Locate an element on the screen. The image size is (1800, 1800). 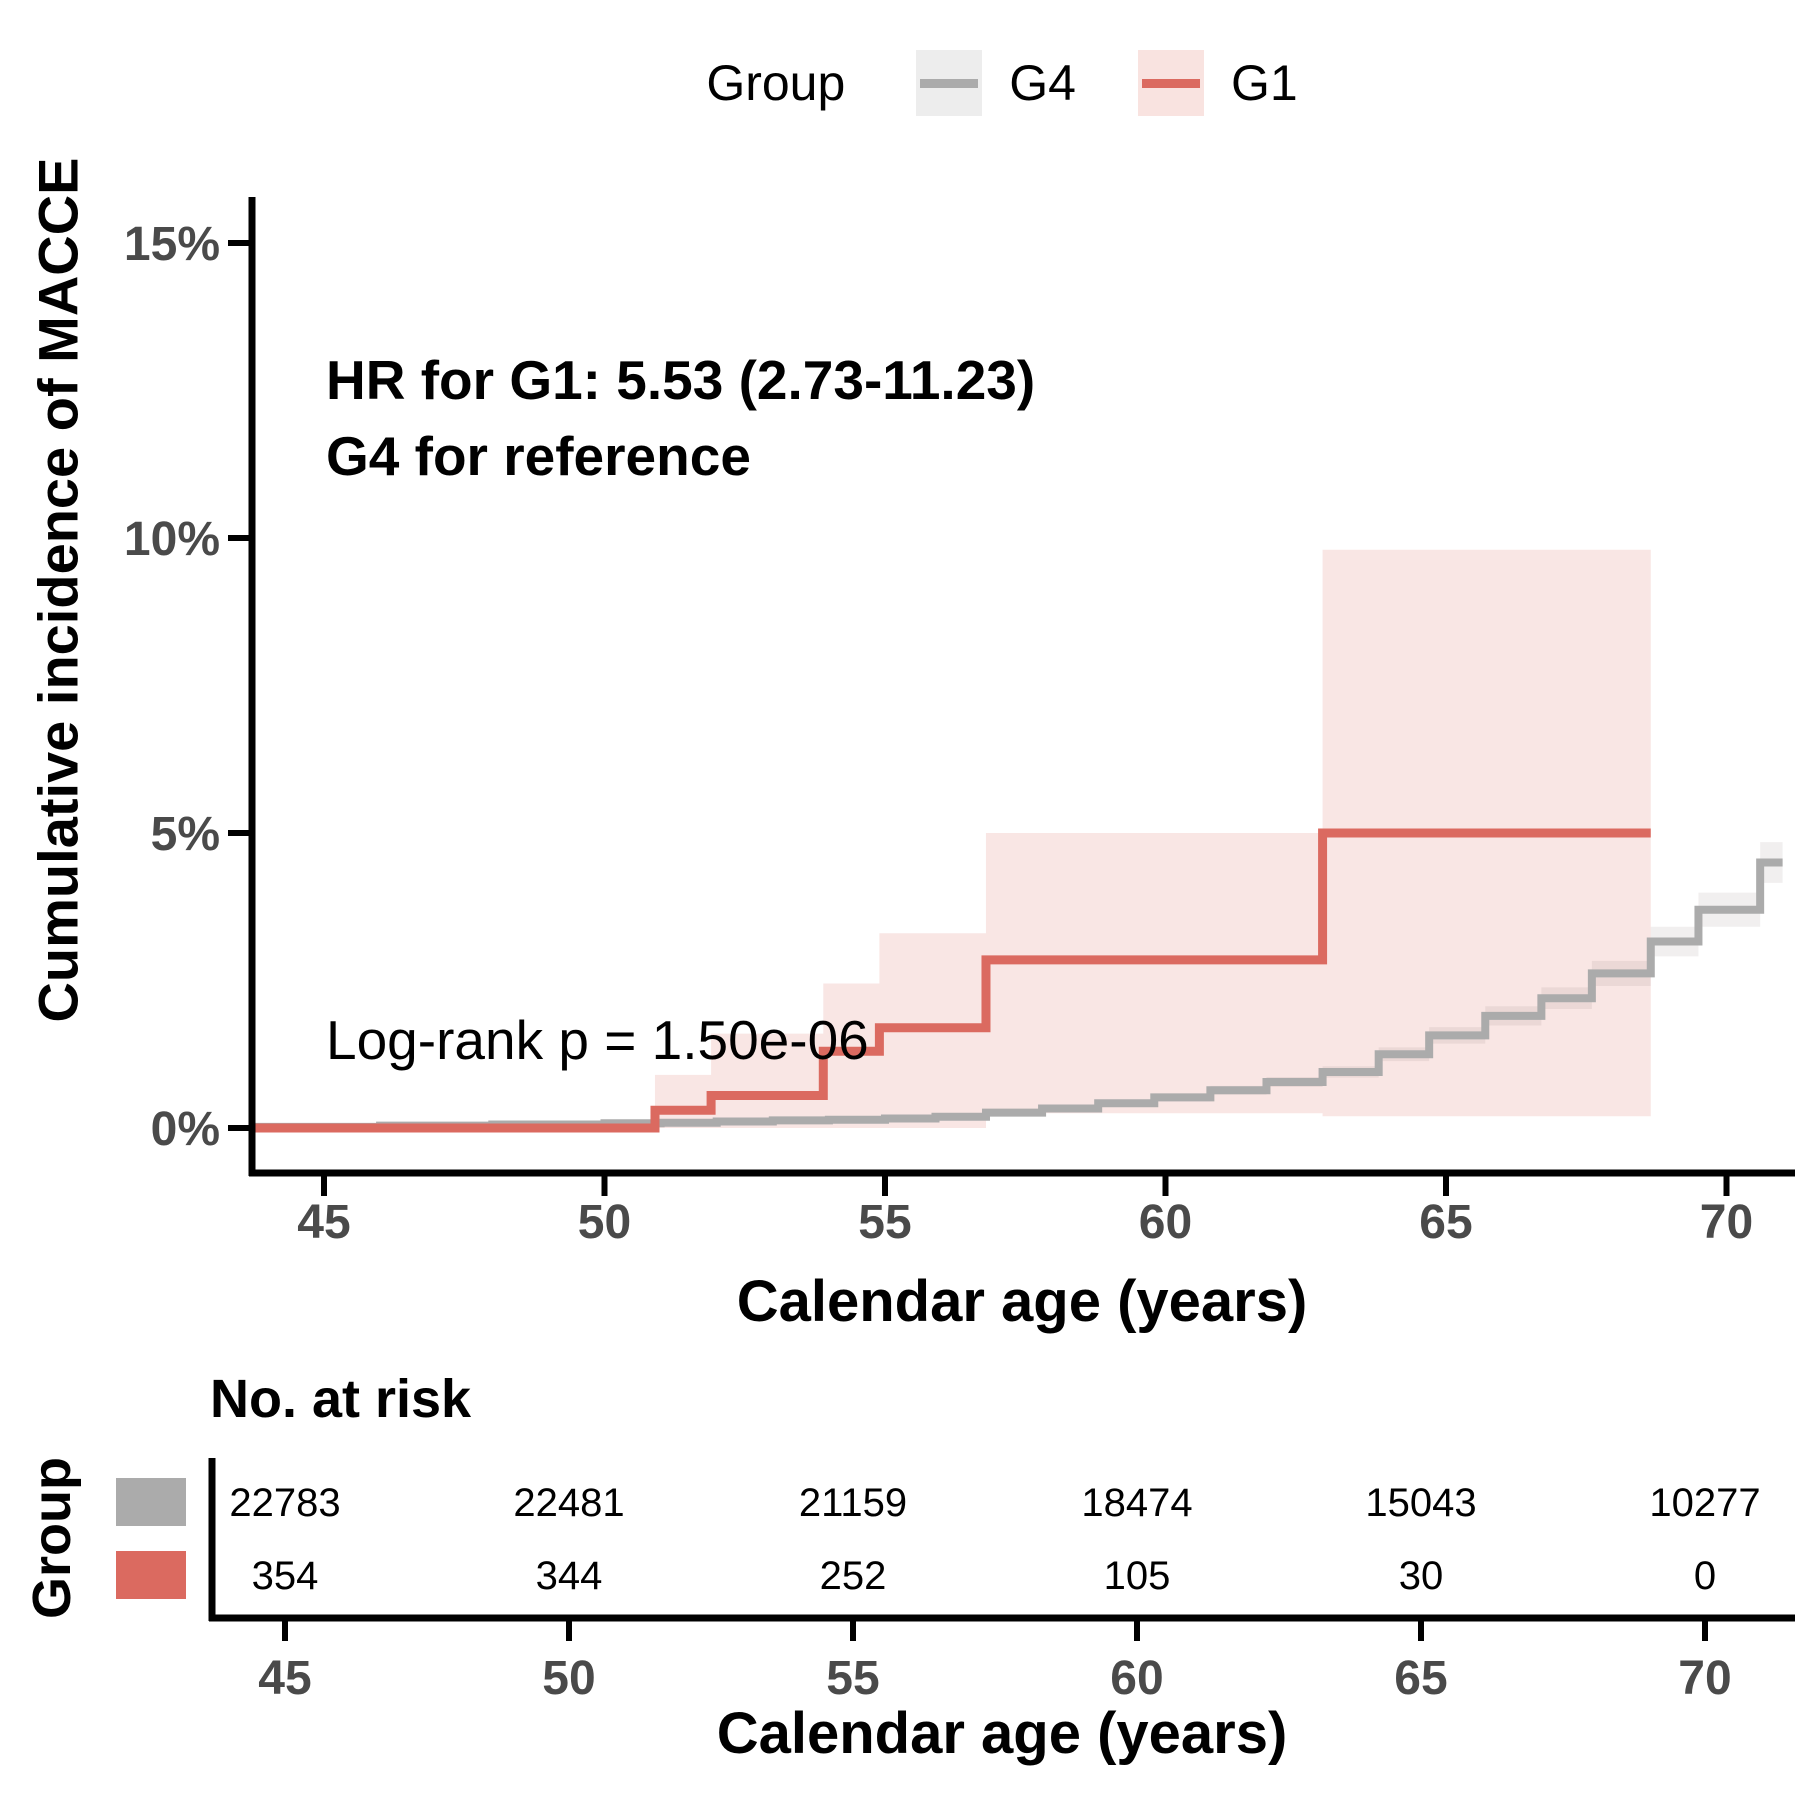
risk-x-tick-label: 60 is located at coordinates (1136, 1678).